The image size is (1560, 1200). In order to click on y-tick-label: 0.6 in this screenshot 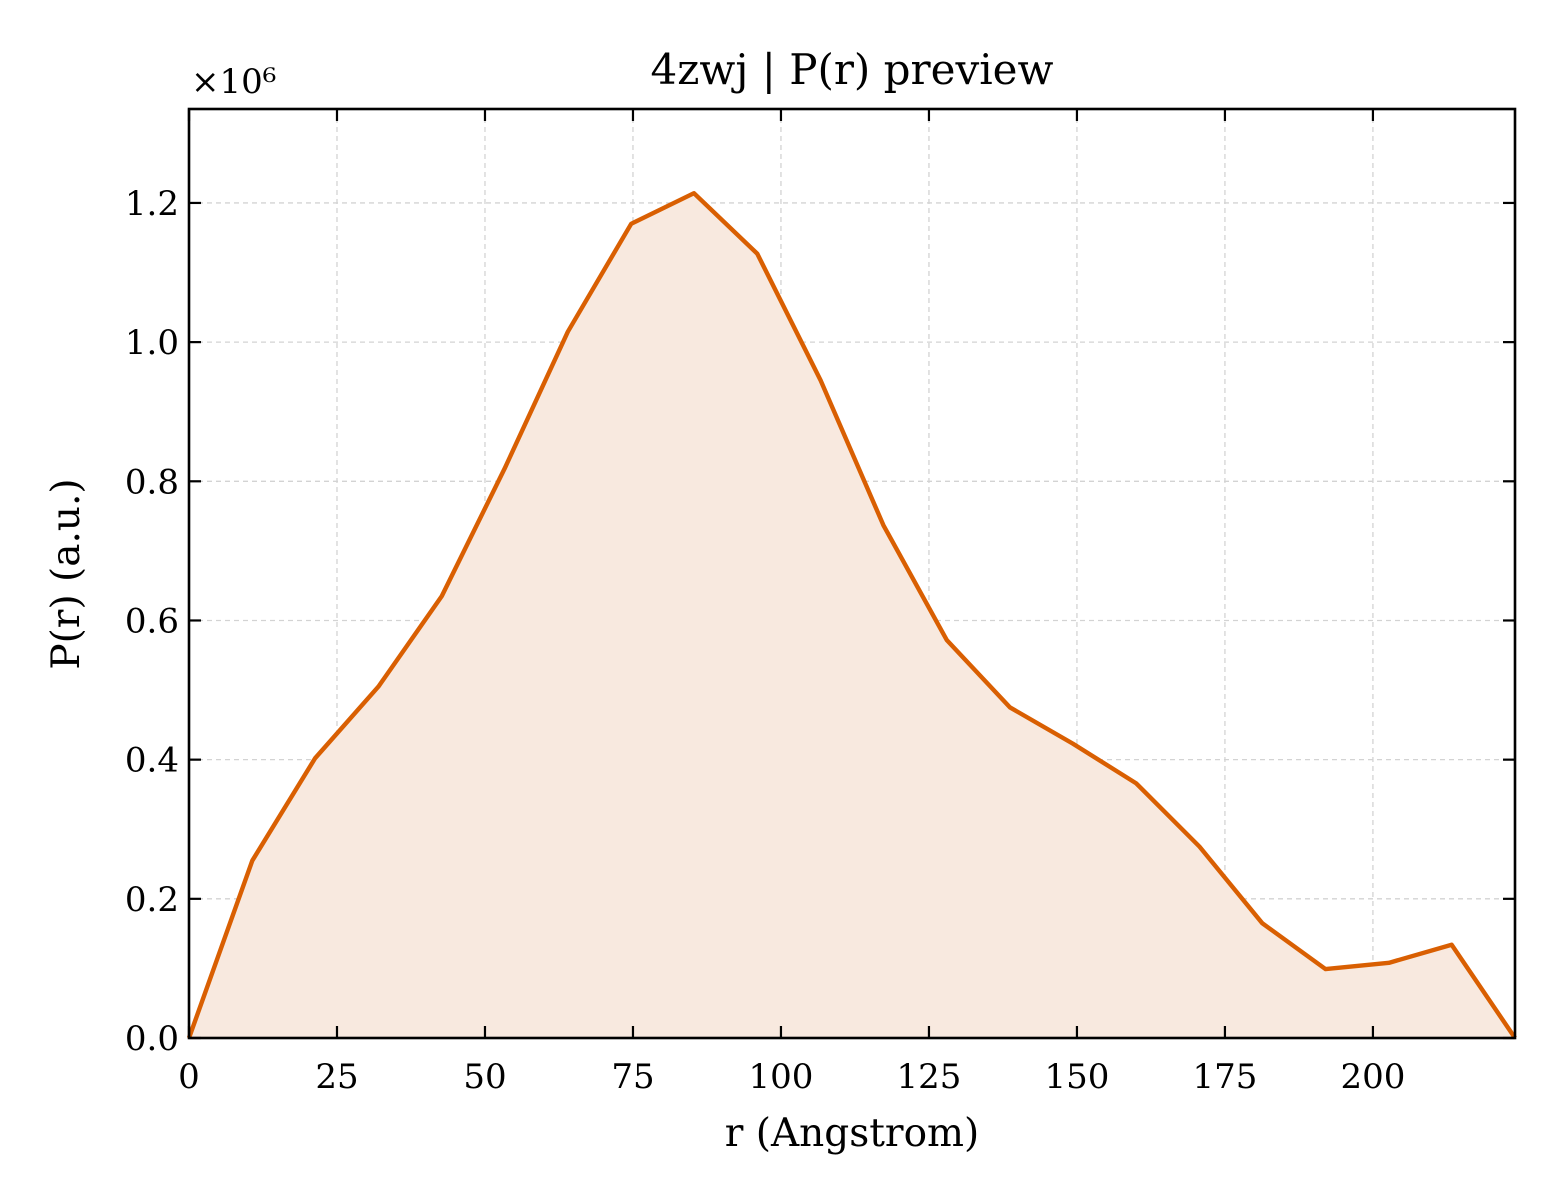, I will do `click(152, 621)`.